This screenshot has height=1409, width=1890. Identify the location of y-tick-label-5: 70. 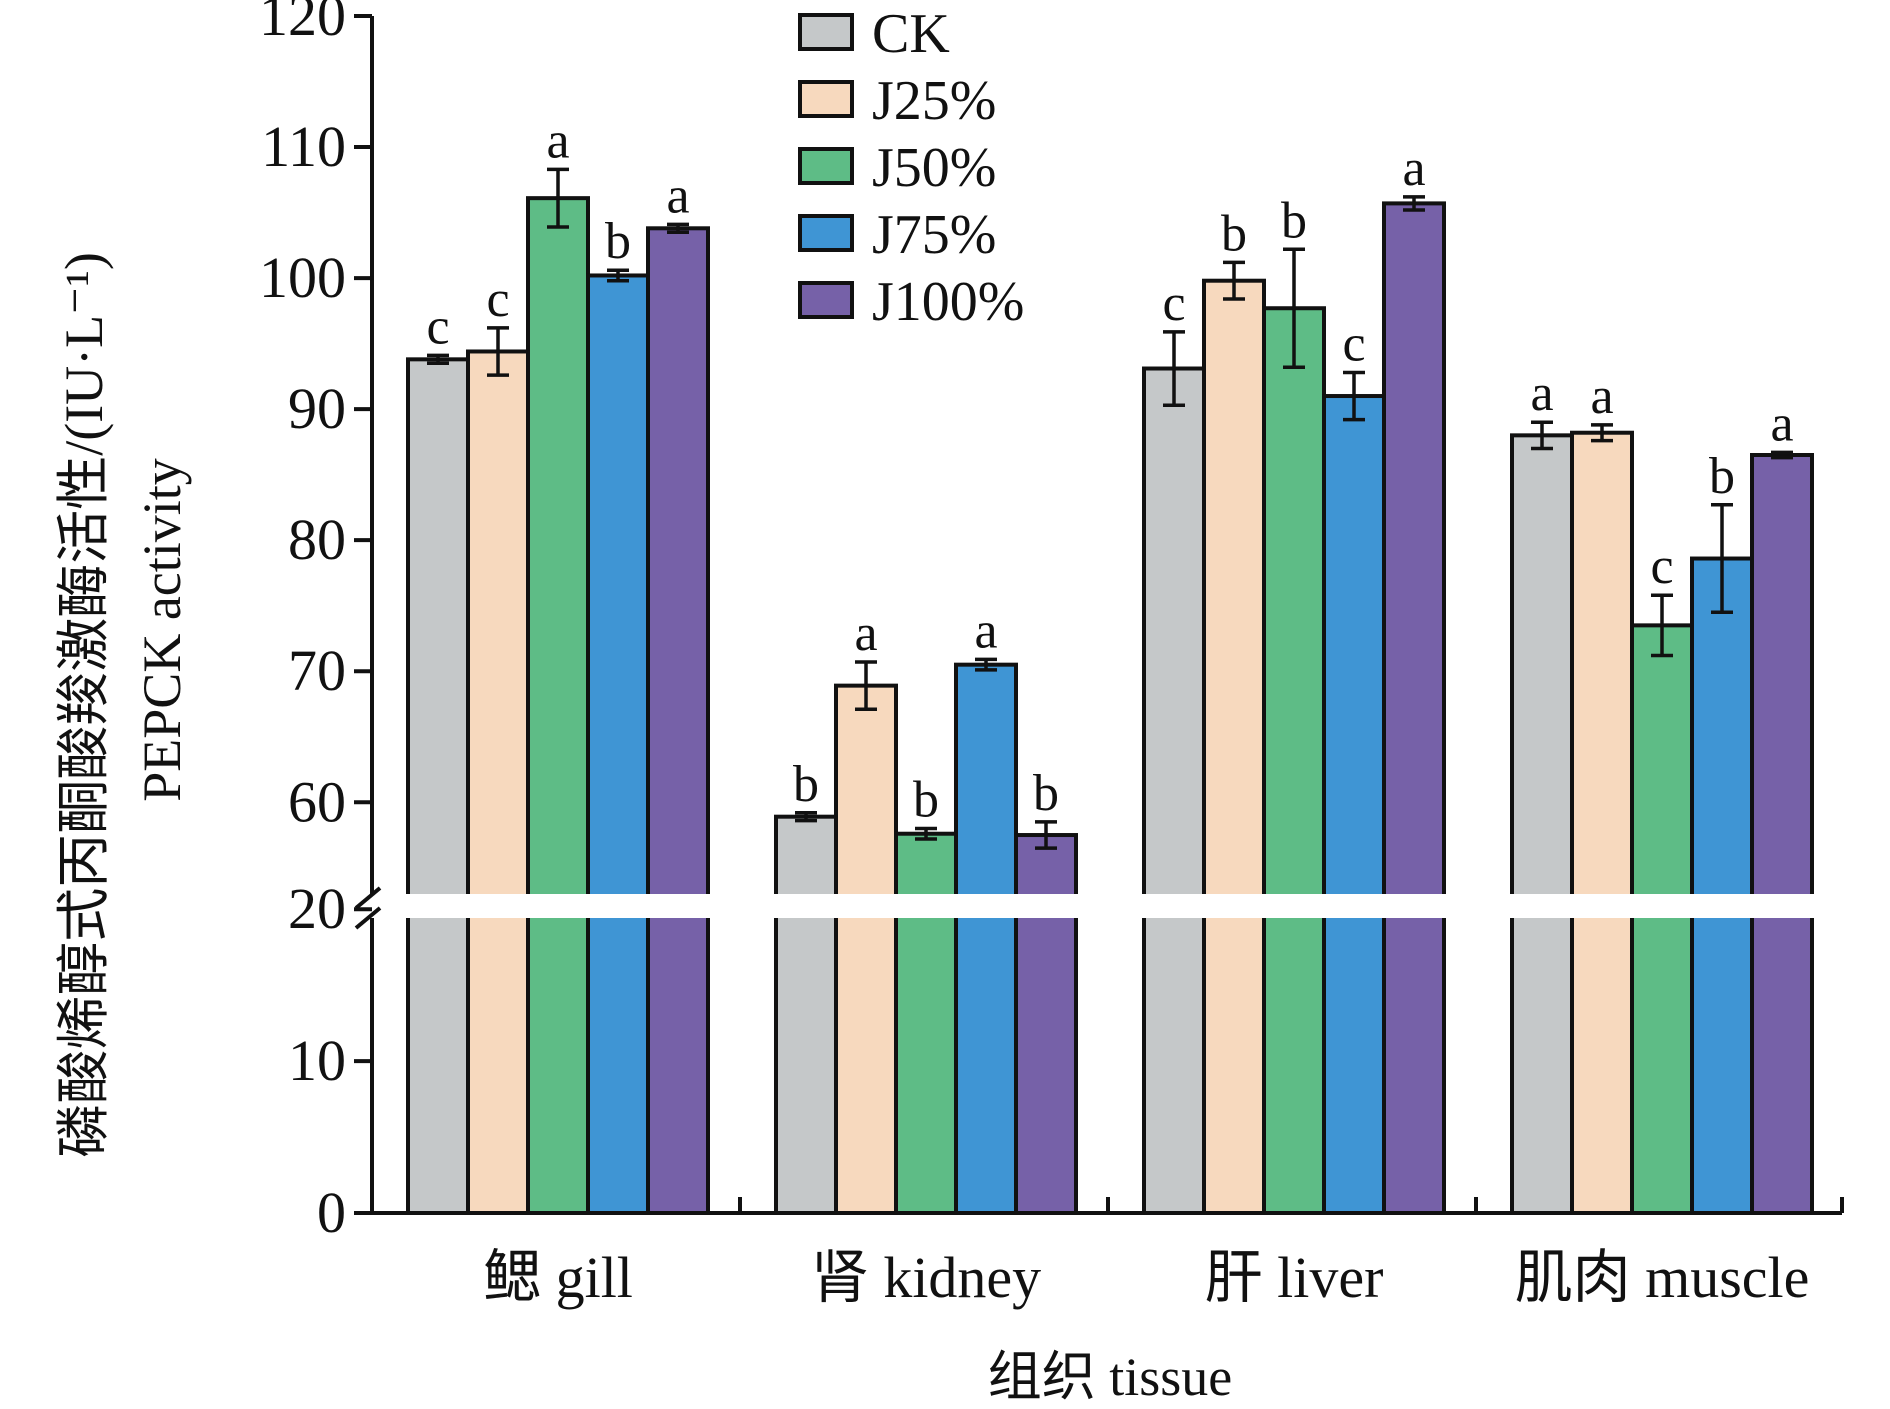
(317, 670).